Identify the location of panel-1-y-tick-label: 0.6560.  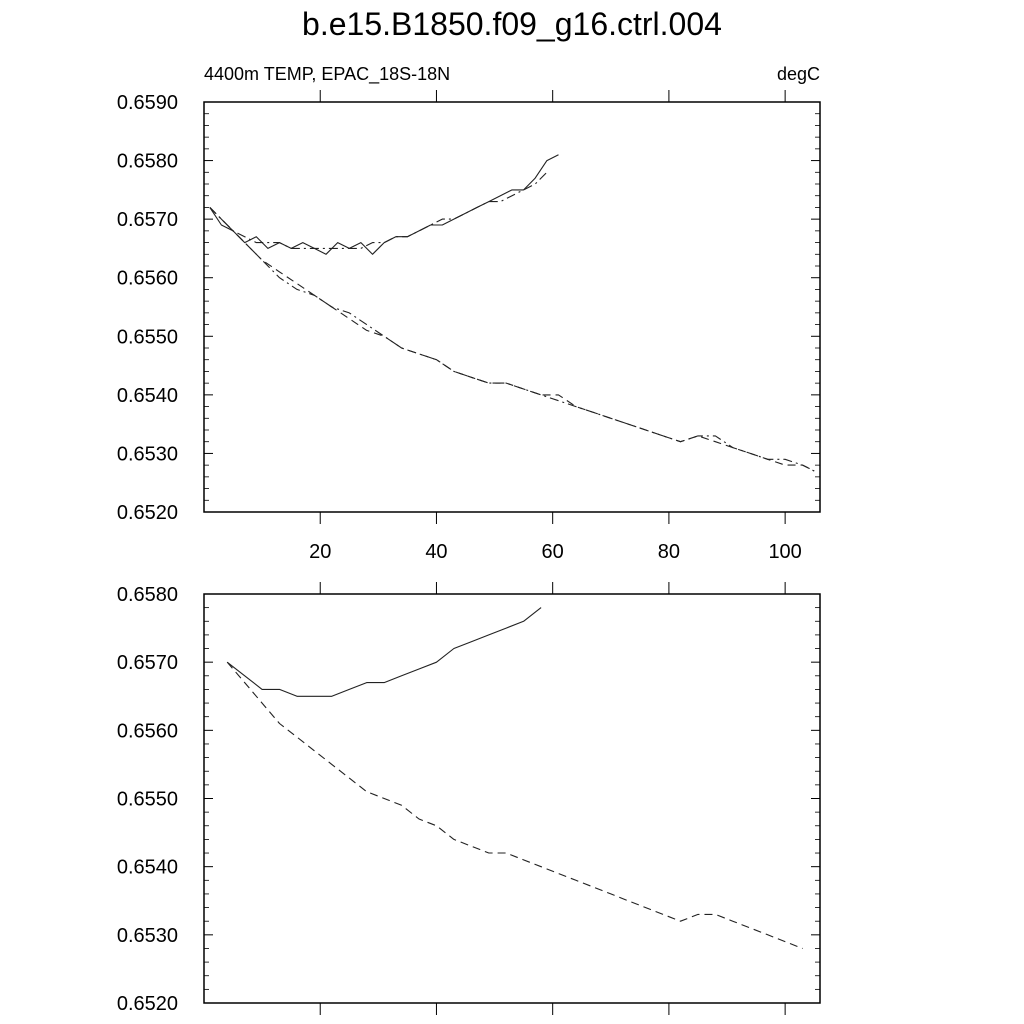
(147, 279).